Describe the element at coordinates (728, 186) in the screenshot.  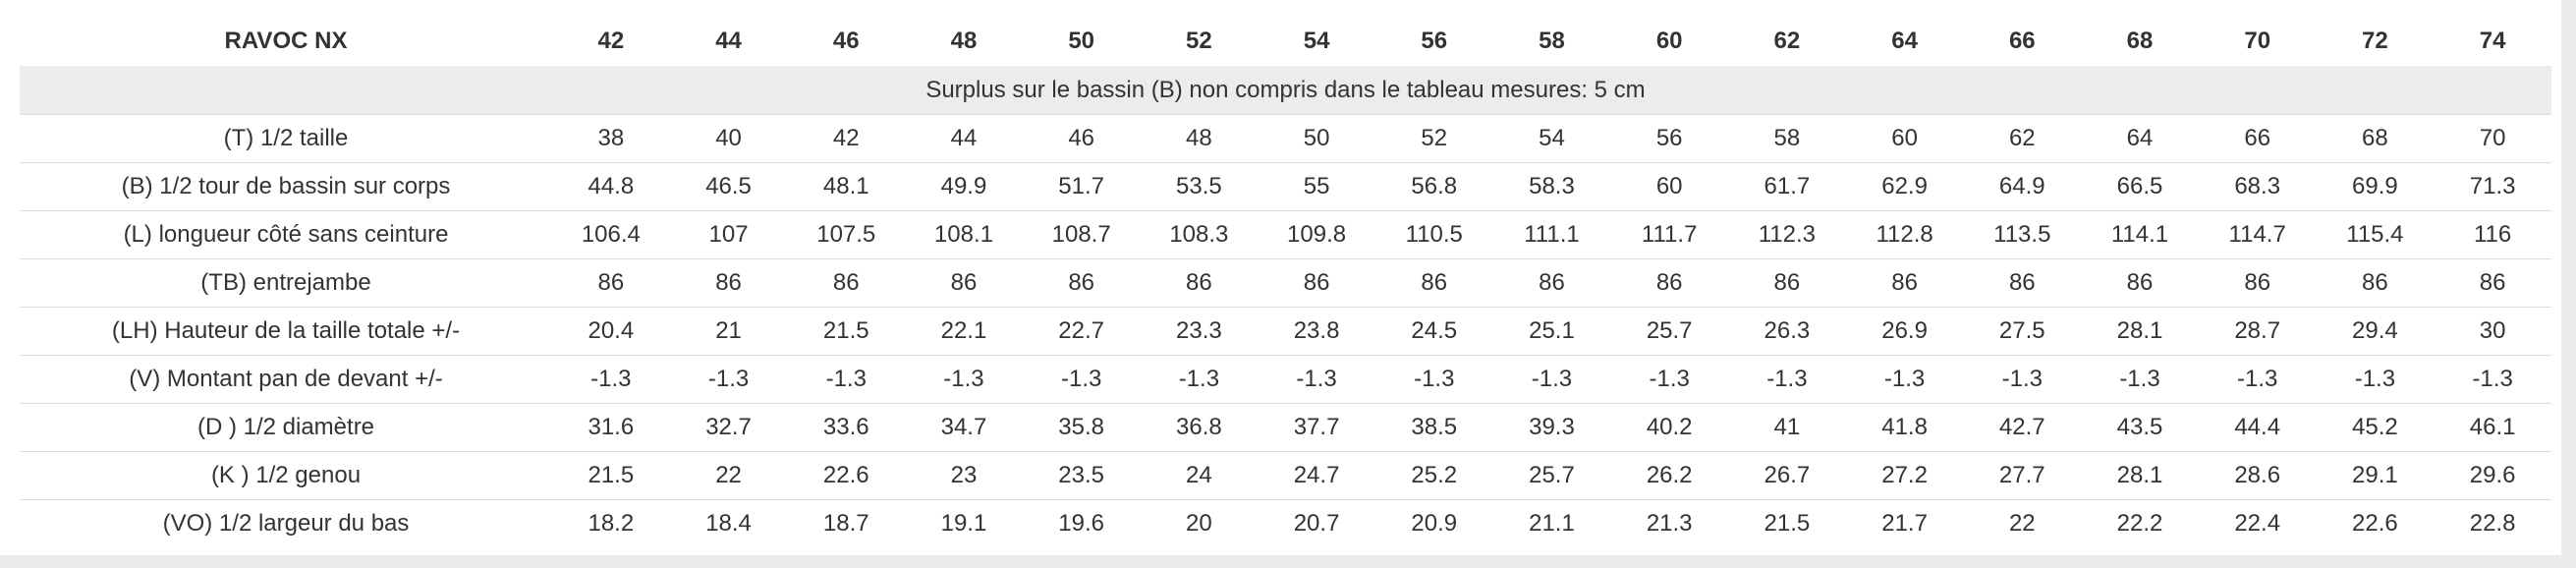
I see `measurement-cell: 46.5` at that location.